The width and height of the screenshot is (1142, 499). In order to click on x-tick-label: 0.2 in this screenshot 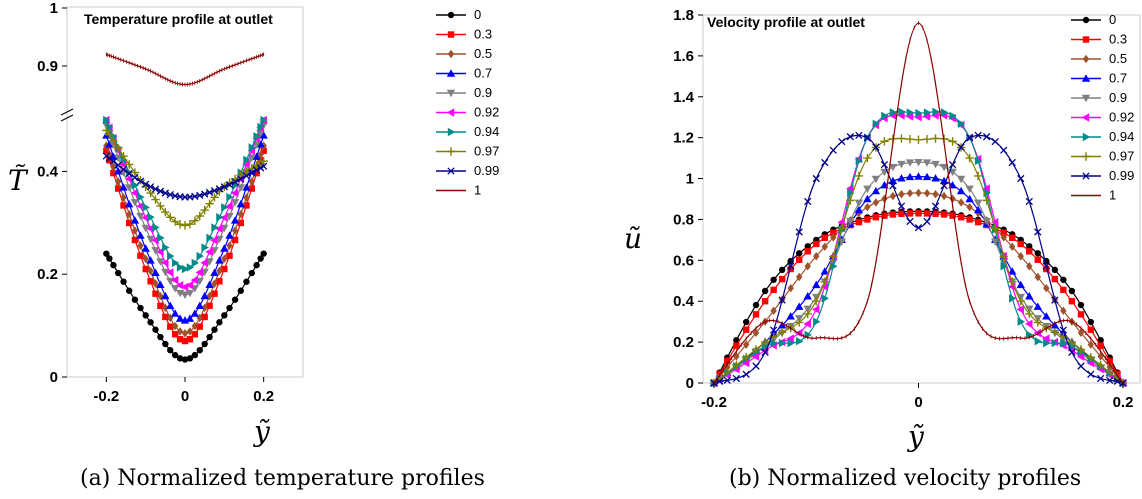, I will do `click(263, 396)`.